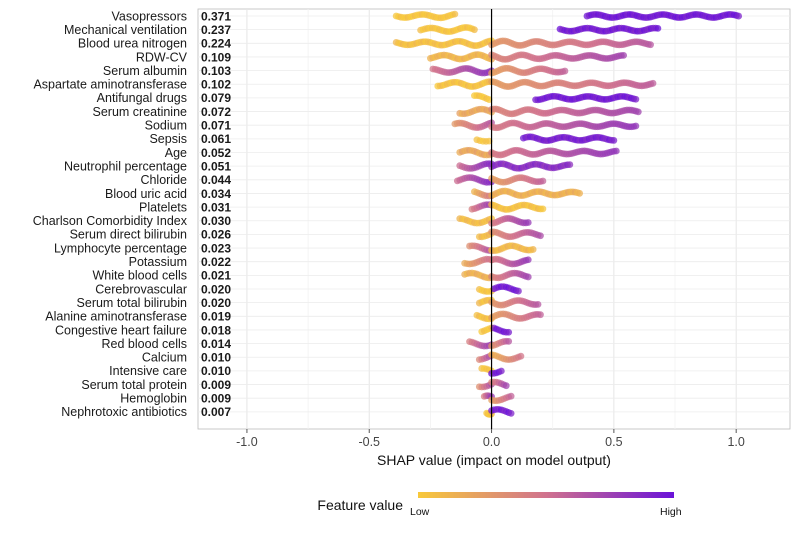  What do you see at coordinates (735, 442) in the screenshot?
I see `x-tick-label: 1.0` at bounding box center [735, 442].